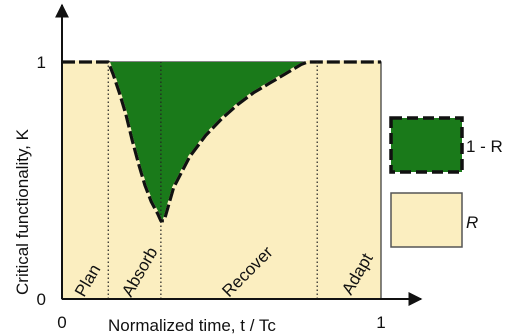 The width and height of the screenshot is (517, 335). I want to click on x-axis-label: Normalized time, t / Tc, so click(192, 325).